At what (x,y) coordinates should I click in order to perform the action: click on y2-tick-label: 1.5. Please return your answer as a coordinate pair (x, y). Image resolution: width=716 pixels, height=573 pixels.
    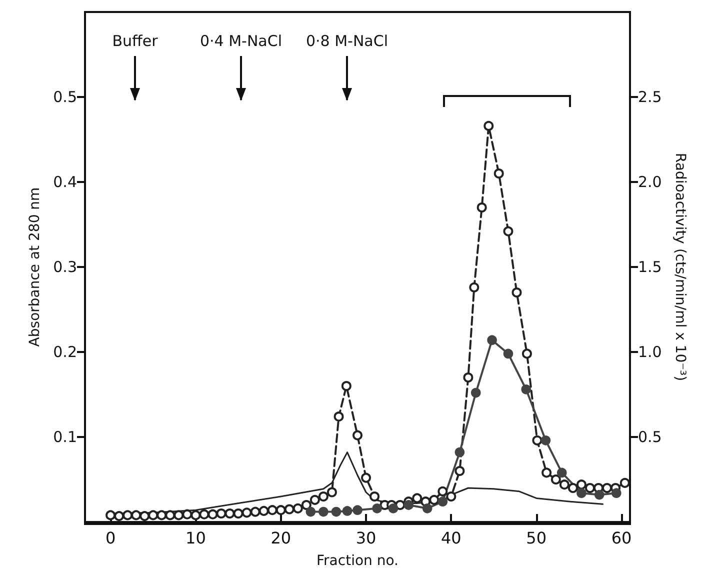
    Looking at the image, I should click on (650, 267).